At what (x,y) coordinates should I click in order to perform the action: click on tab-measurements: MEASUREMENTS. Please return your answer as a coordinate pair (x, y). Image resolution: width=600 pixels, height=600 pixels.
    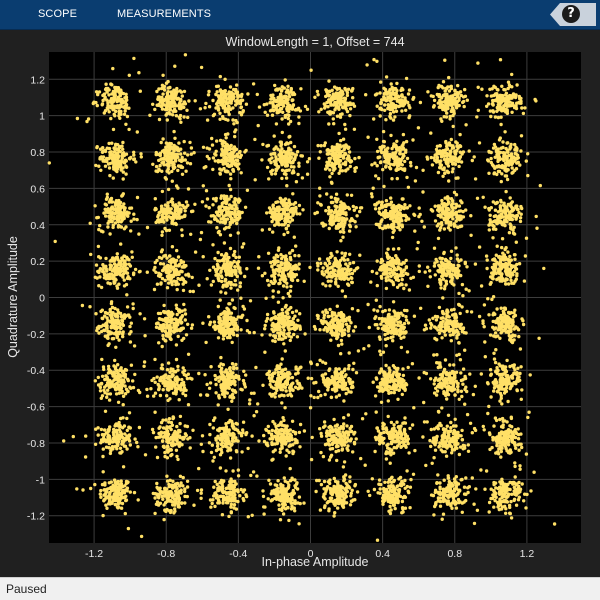
    Looking at the image, I should click on (164, 14).